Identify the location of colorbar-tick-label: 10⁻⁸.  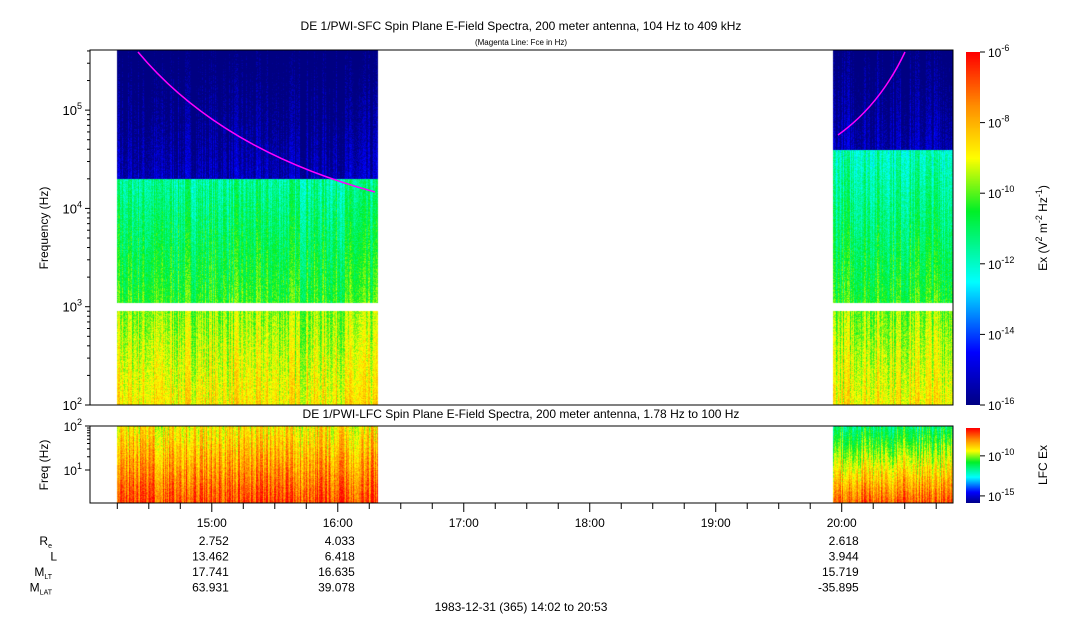
(998, 122).